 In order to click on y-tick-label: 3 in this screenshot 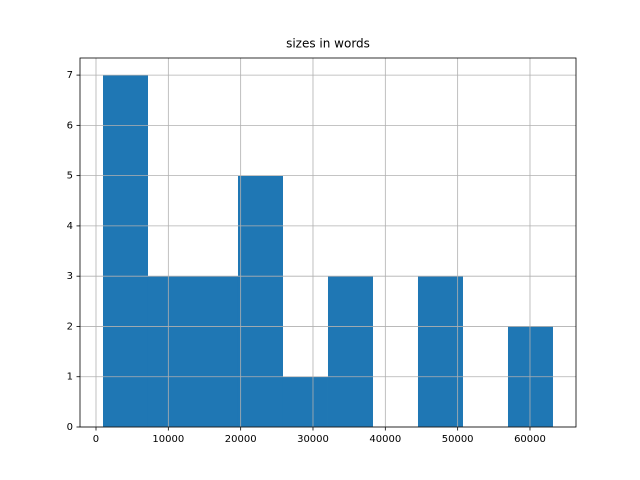, I will do `click(70, 276)`.